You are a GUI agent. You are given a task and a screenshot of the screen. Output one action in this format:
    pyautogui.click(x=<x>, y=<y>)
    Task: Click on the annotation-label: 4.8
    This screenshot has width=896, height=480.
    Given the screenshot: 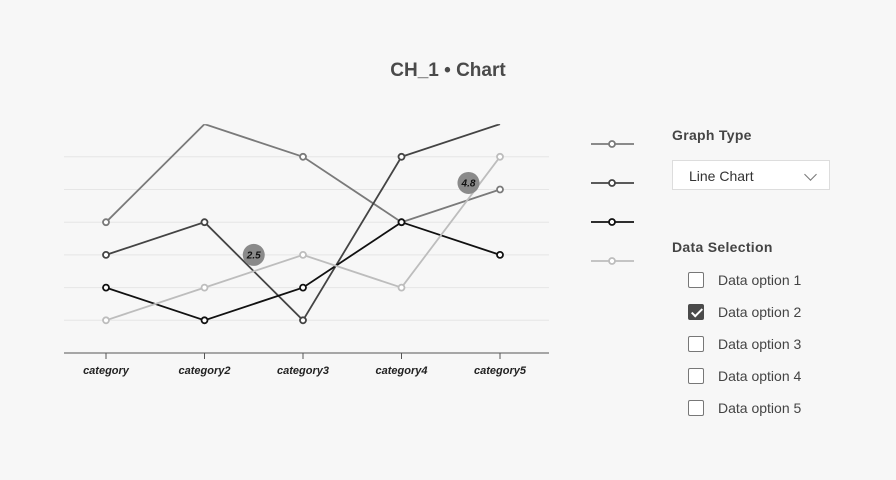 What is the action you would take?
    pyautogui.click(x=468, y=183)
    